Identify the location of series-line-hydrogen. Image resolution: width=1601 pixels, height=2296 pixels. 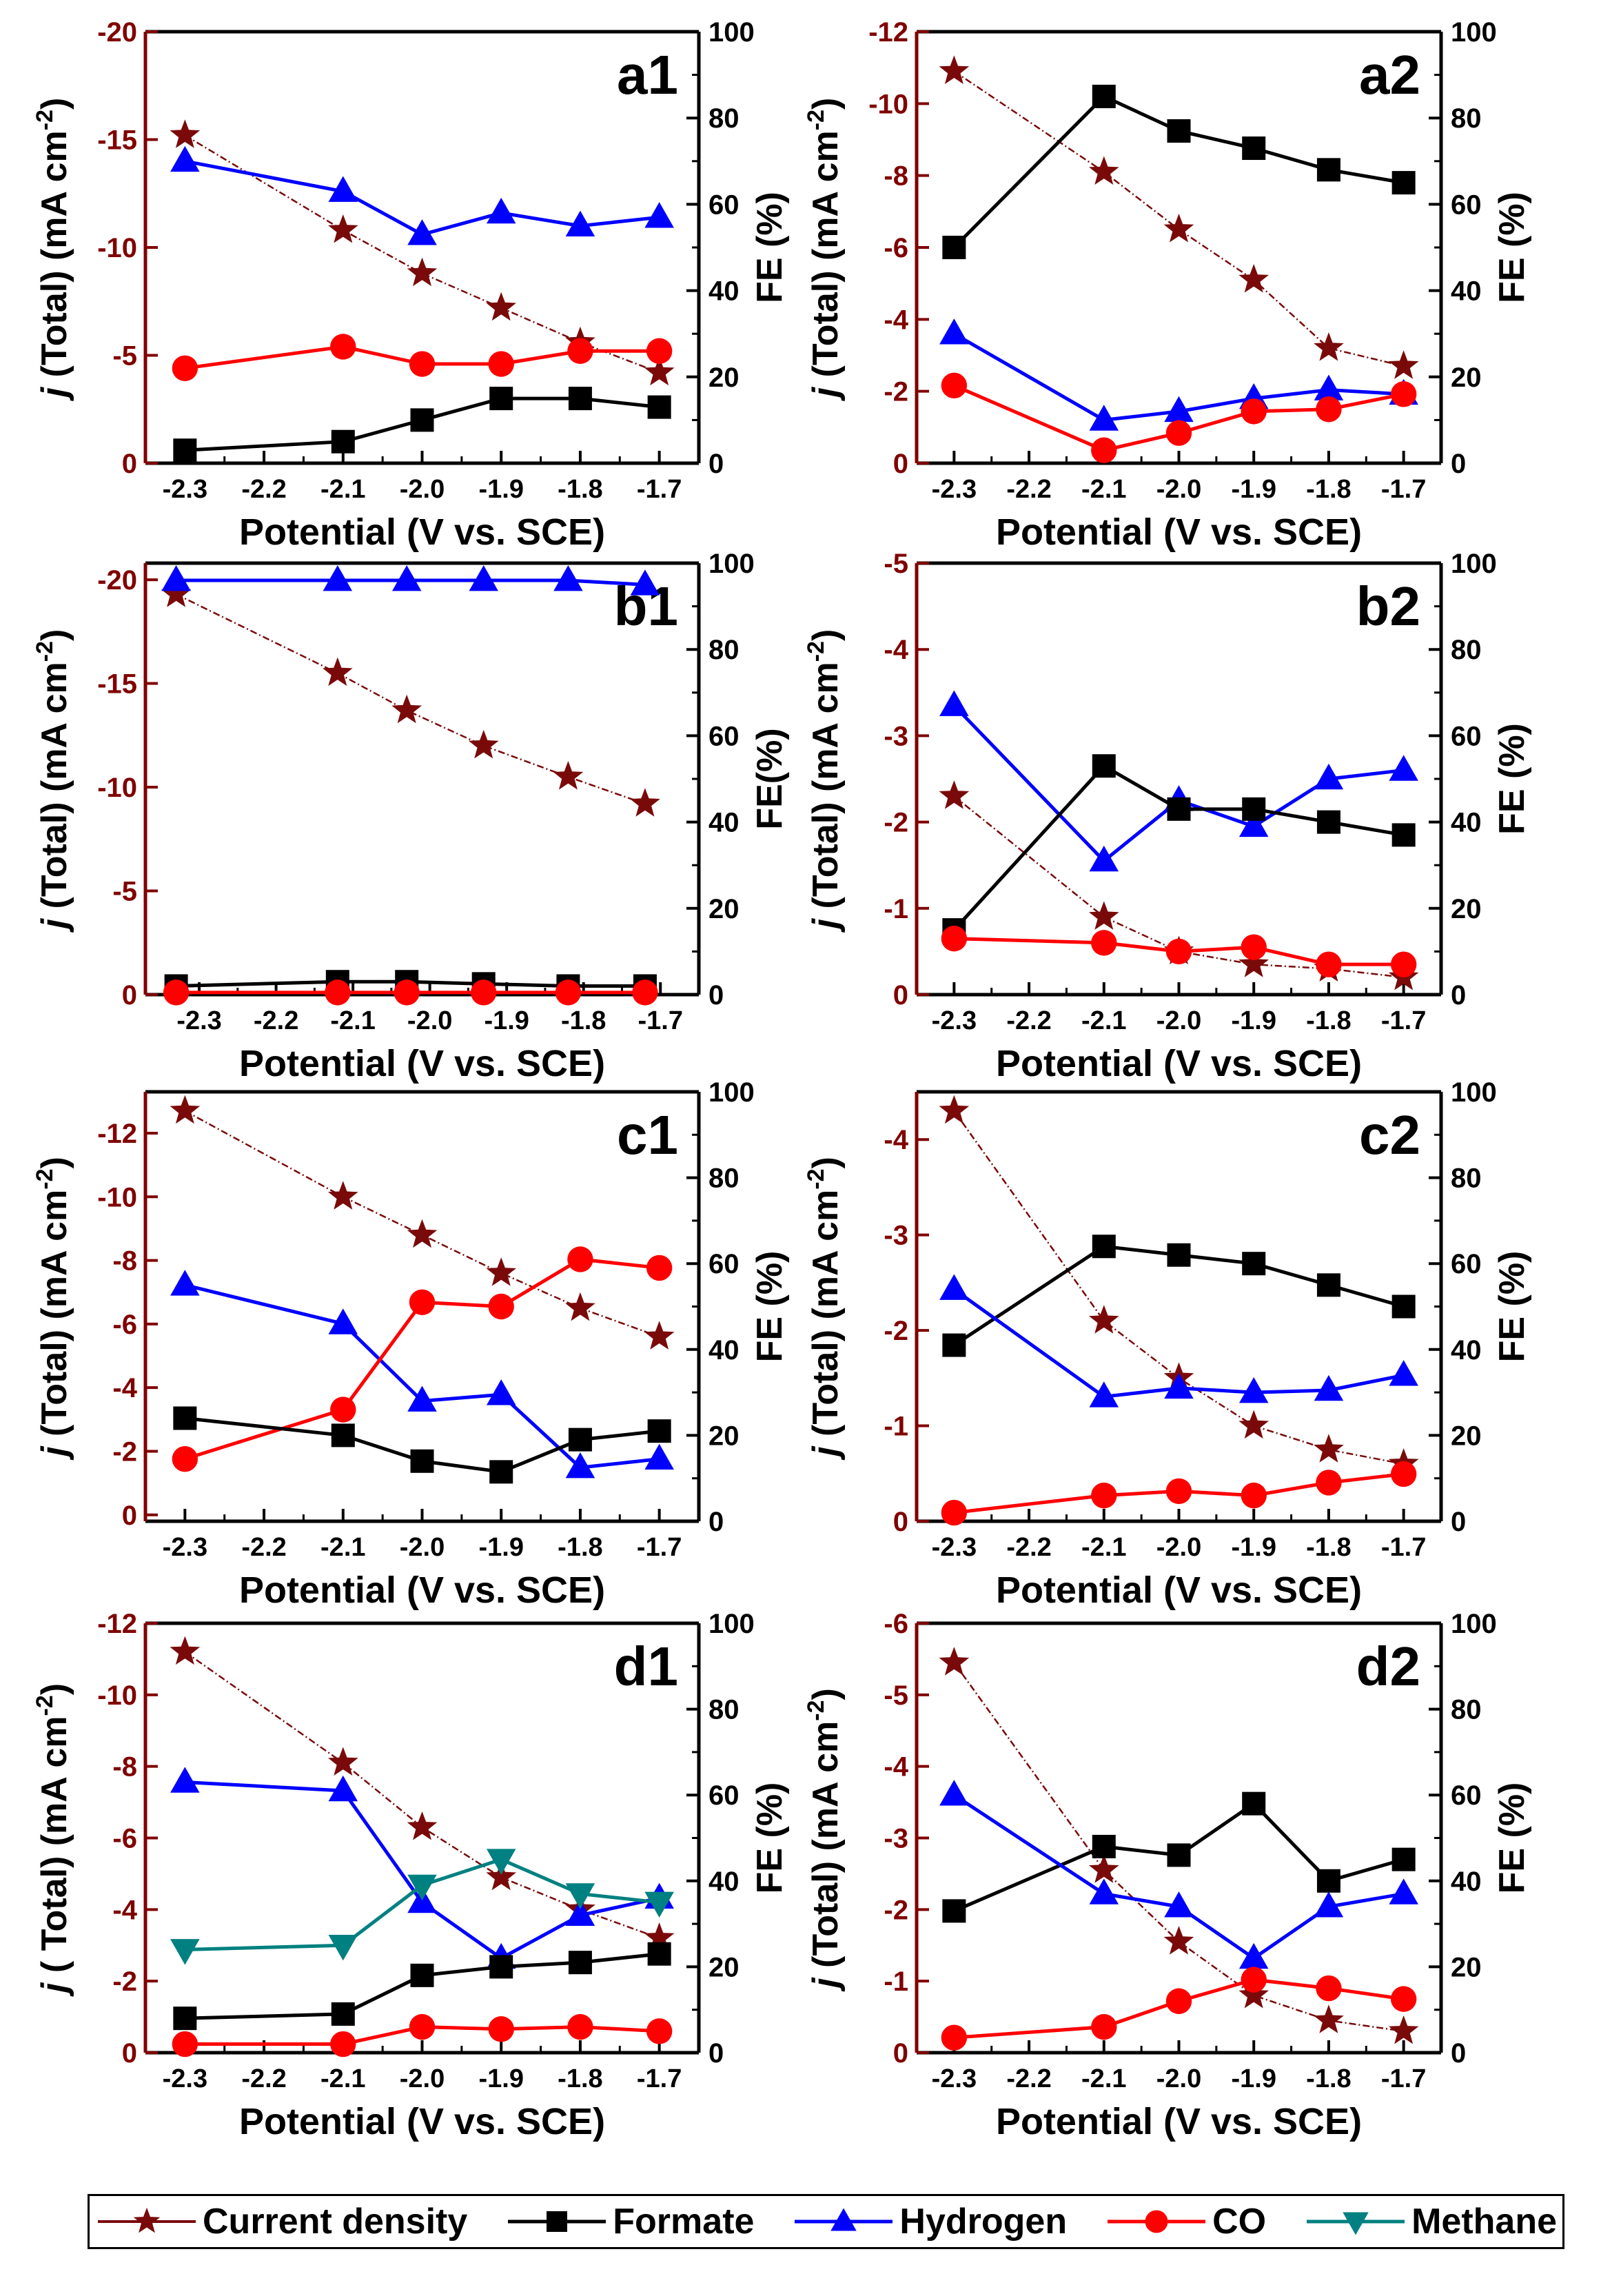
(411, 582).